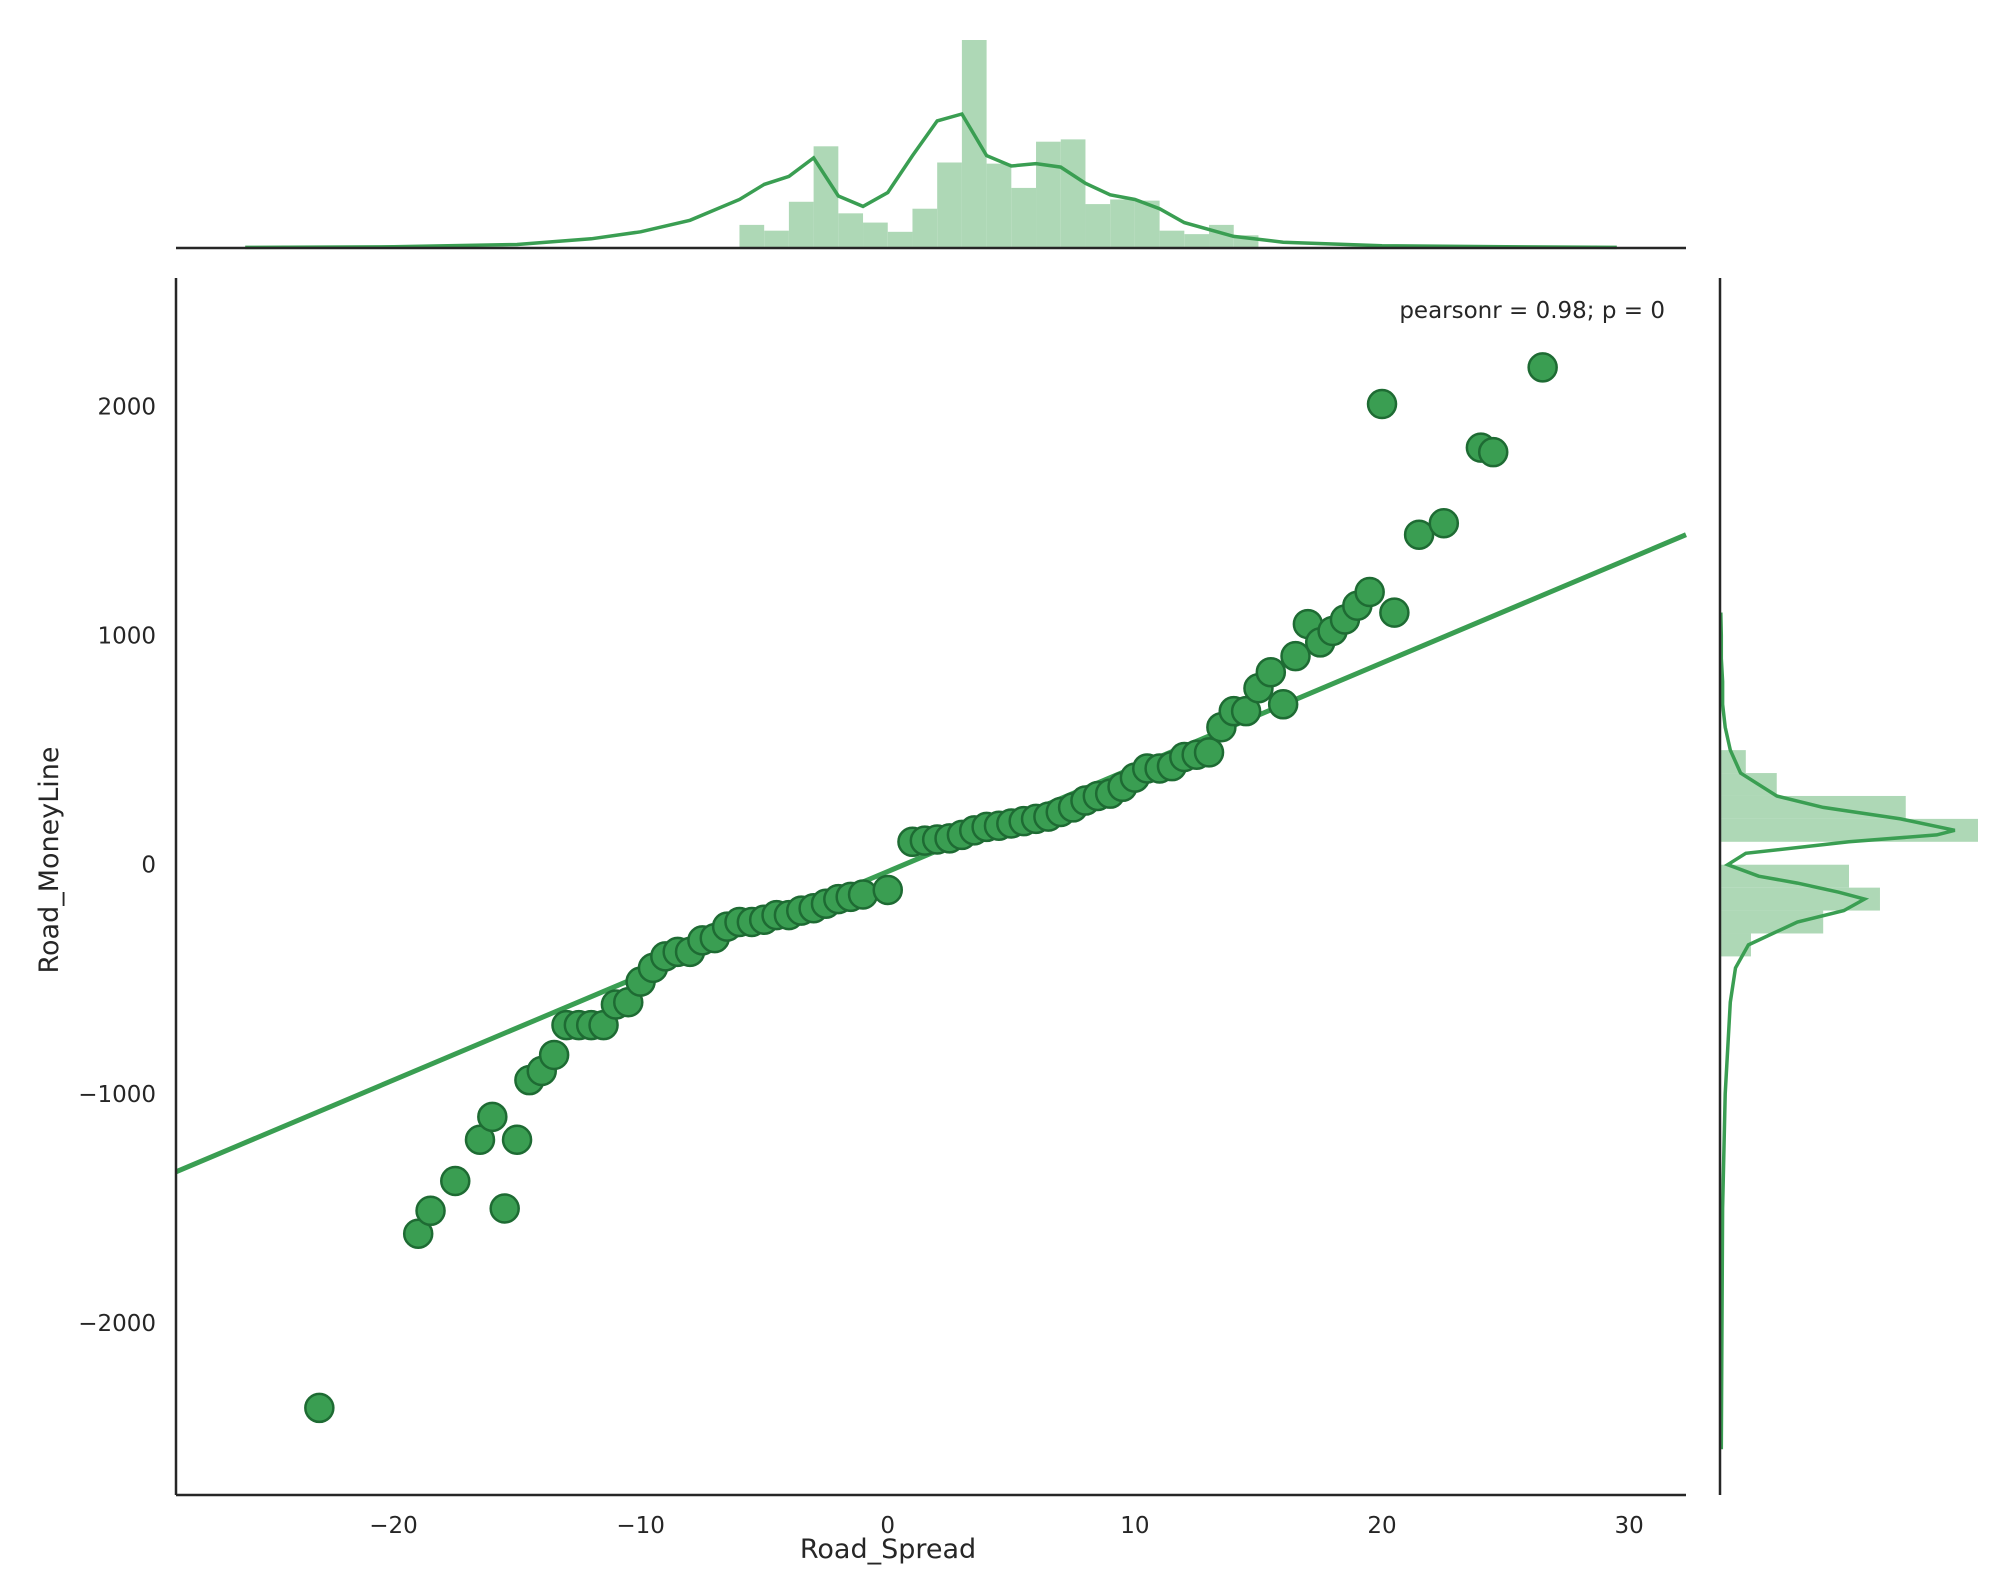  I want to click on y-tick-label: −1000, so click(117, 1095).